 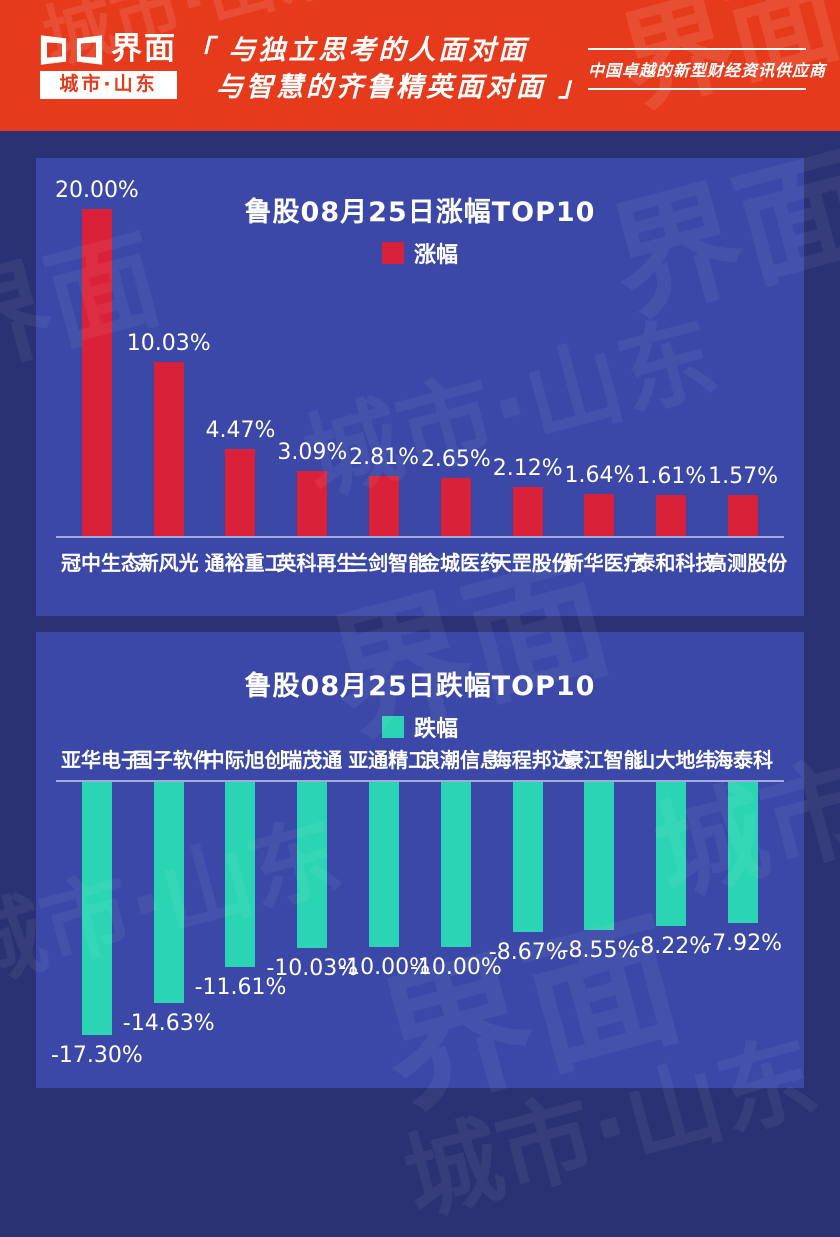 What do you see at coordinates (599, 475) in the screenshot?
I see `value-label: 1.64%` at bounding box center [599, 475].